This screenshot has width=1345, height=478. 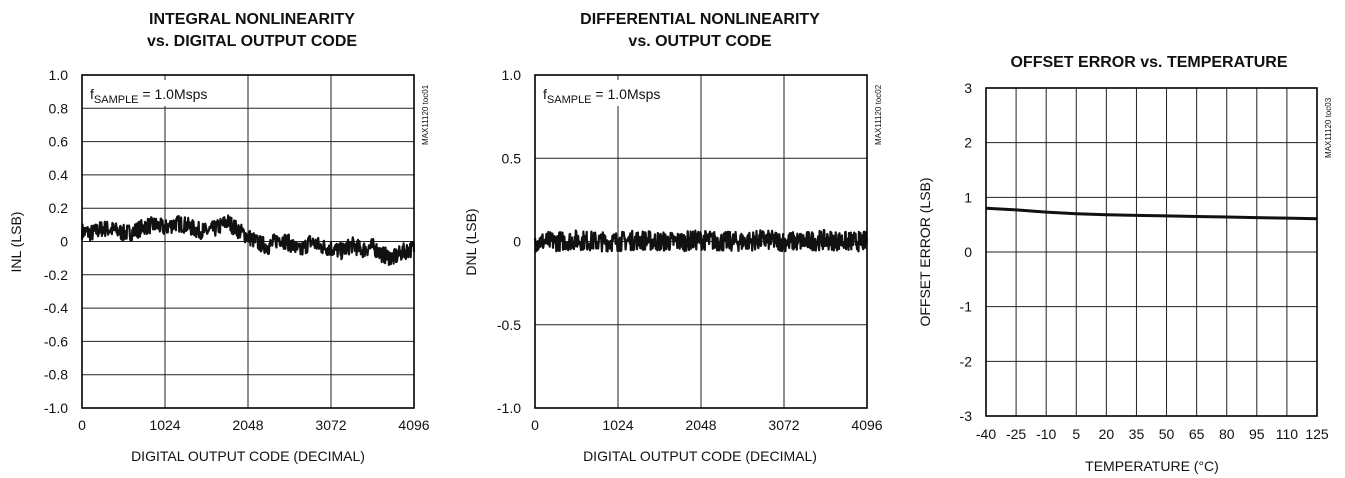 I want to click on offset-xtick-label: 20, so click(x=1107, y=434).